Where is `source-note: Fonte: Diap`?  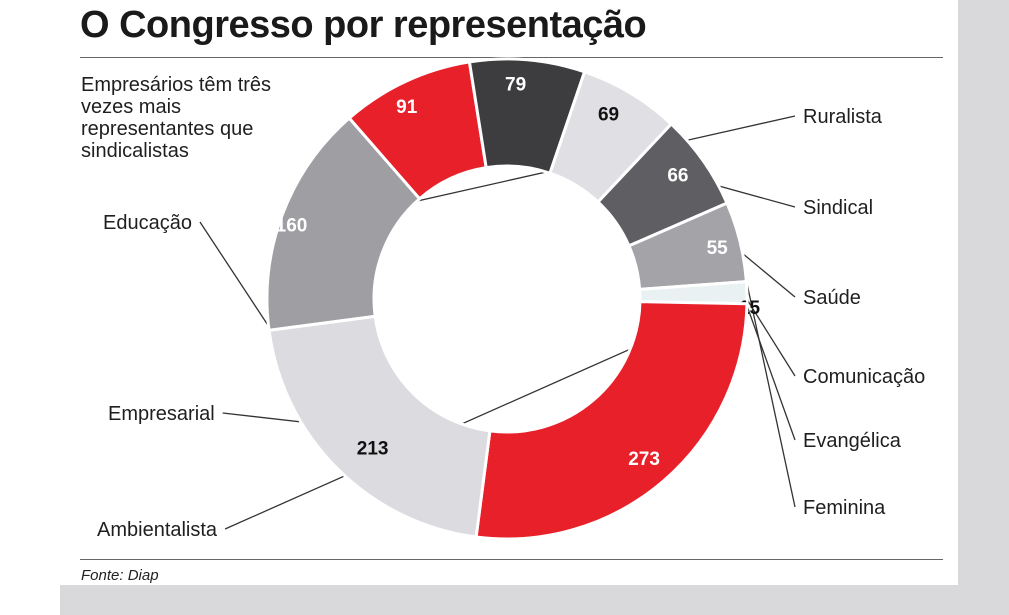 source-note: Fonte: Diap is located at coordinates (120, 575).